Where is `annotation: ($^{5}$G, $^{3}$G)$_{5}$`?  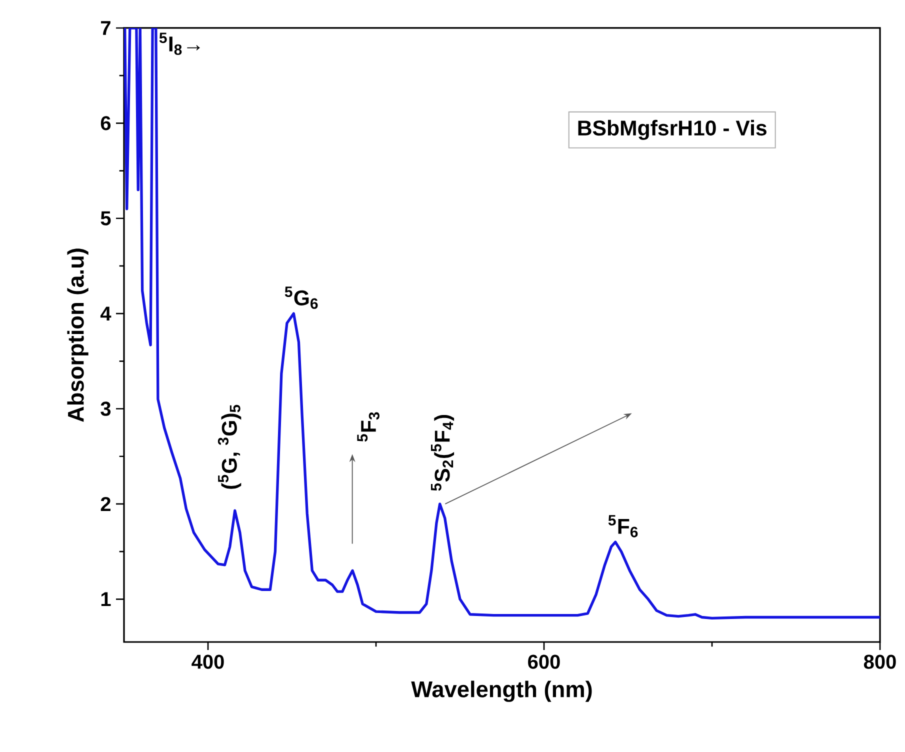
annotation: ($^{5}$G, $^{3}$G)$_{5}$ is located at coordinates (230, 446).